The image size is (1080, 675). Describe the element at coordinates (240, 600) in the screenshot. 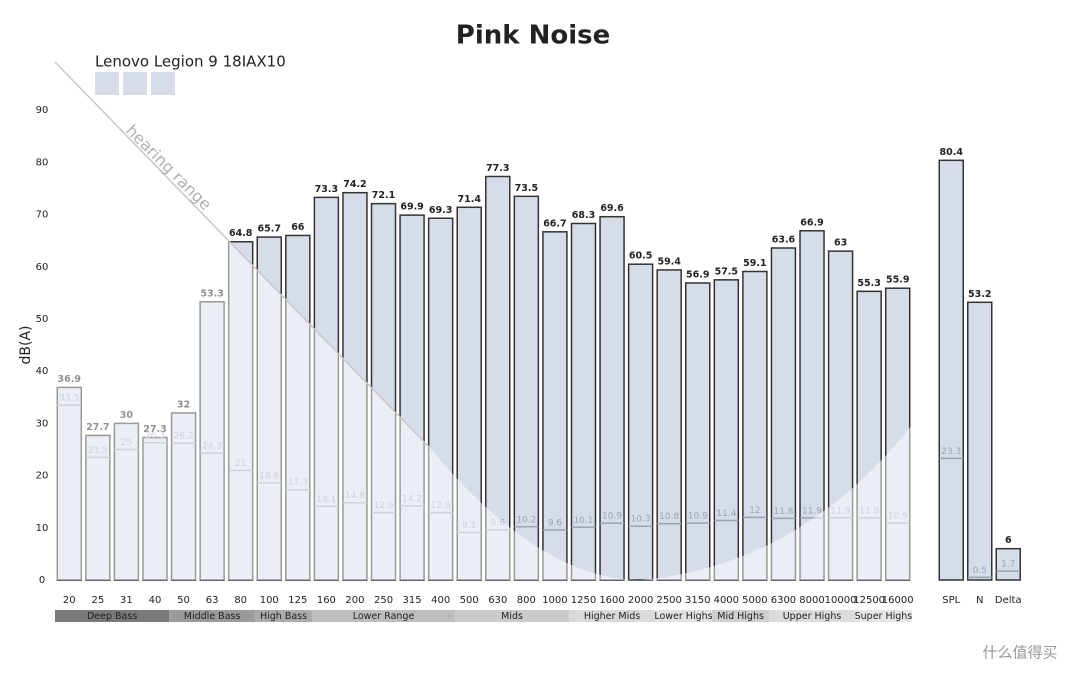

I see `x-tick-label: 80` at that location.